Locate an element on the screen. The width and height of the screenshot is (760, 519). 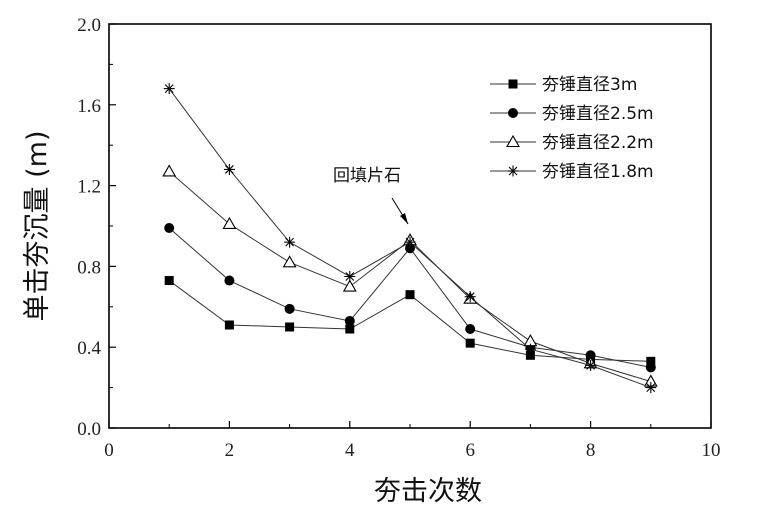
legend-item: 夯锤直径2.2m is located at coordinates (572, 143).